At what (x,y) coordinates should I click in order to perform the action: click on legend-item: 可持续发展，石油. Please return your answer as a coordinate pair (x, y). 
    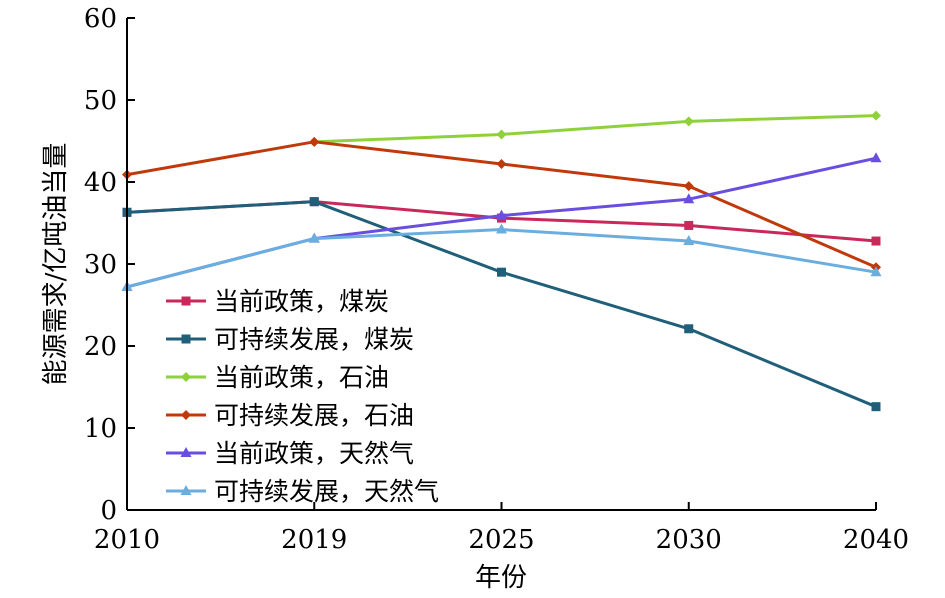
    Looking at the image, I should click on (290, 415).